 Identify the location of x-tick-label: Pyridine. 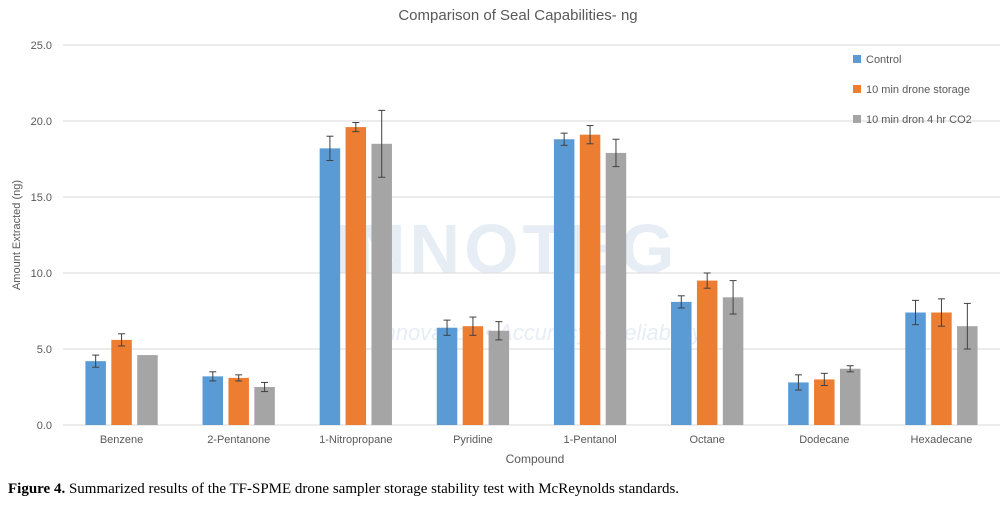
(473, 440).